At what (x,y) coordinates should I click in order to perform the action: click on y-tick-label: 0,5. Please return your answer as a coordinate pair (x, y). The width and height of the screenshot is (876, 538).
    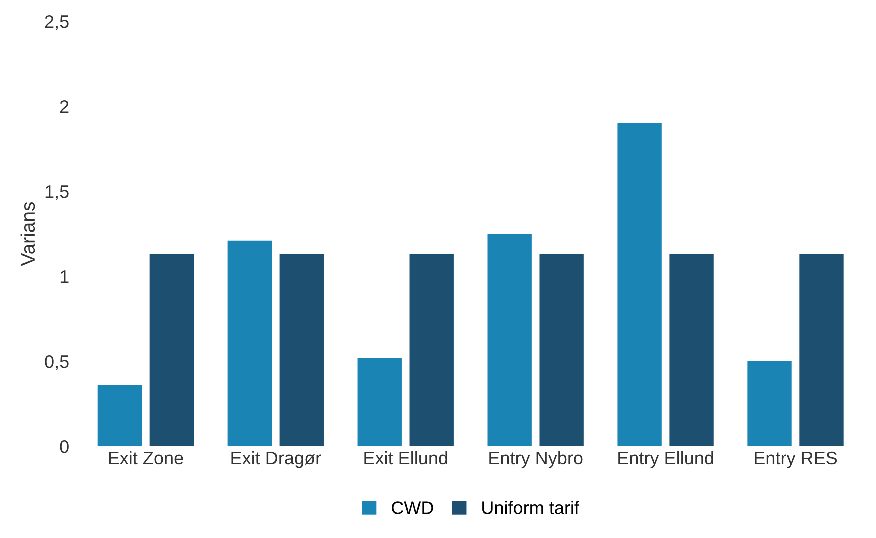
    Looking at the image, I should click on (57, 362).